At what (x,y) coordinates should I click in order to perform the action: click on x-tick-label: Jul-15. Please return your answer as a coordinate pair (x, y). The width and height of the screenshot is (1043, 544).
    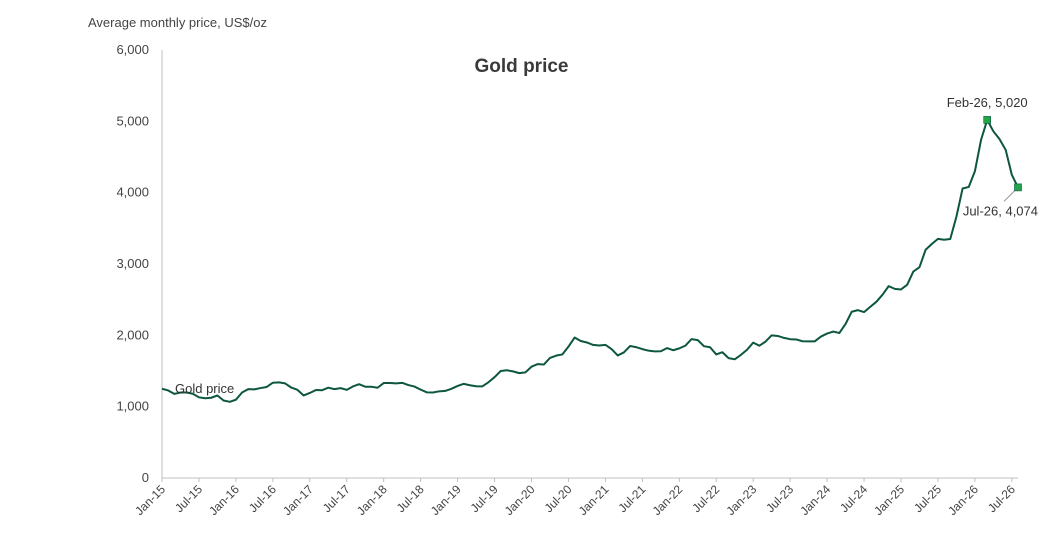
    Looking at the image, I should click on (188, 498).